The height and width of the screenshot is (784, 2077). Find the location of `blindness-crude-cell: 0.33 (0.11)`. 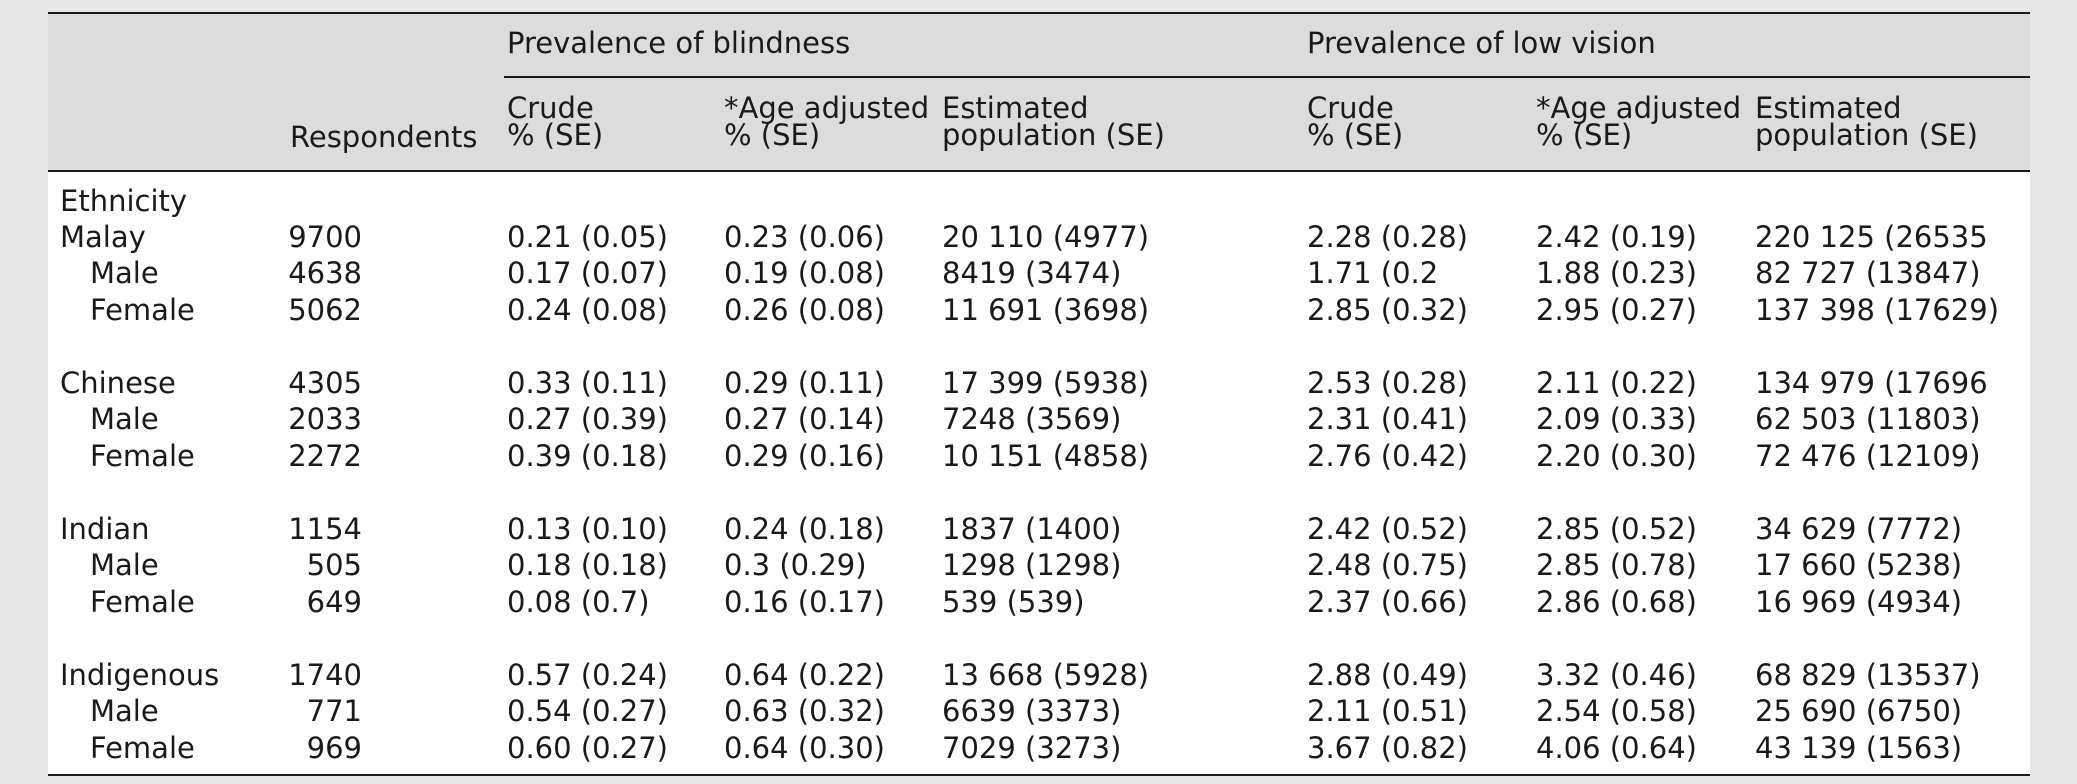

blindness-crude-cell: 0.33 (0.11) is located at coordinates (587, 383).